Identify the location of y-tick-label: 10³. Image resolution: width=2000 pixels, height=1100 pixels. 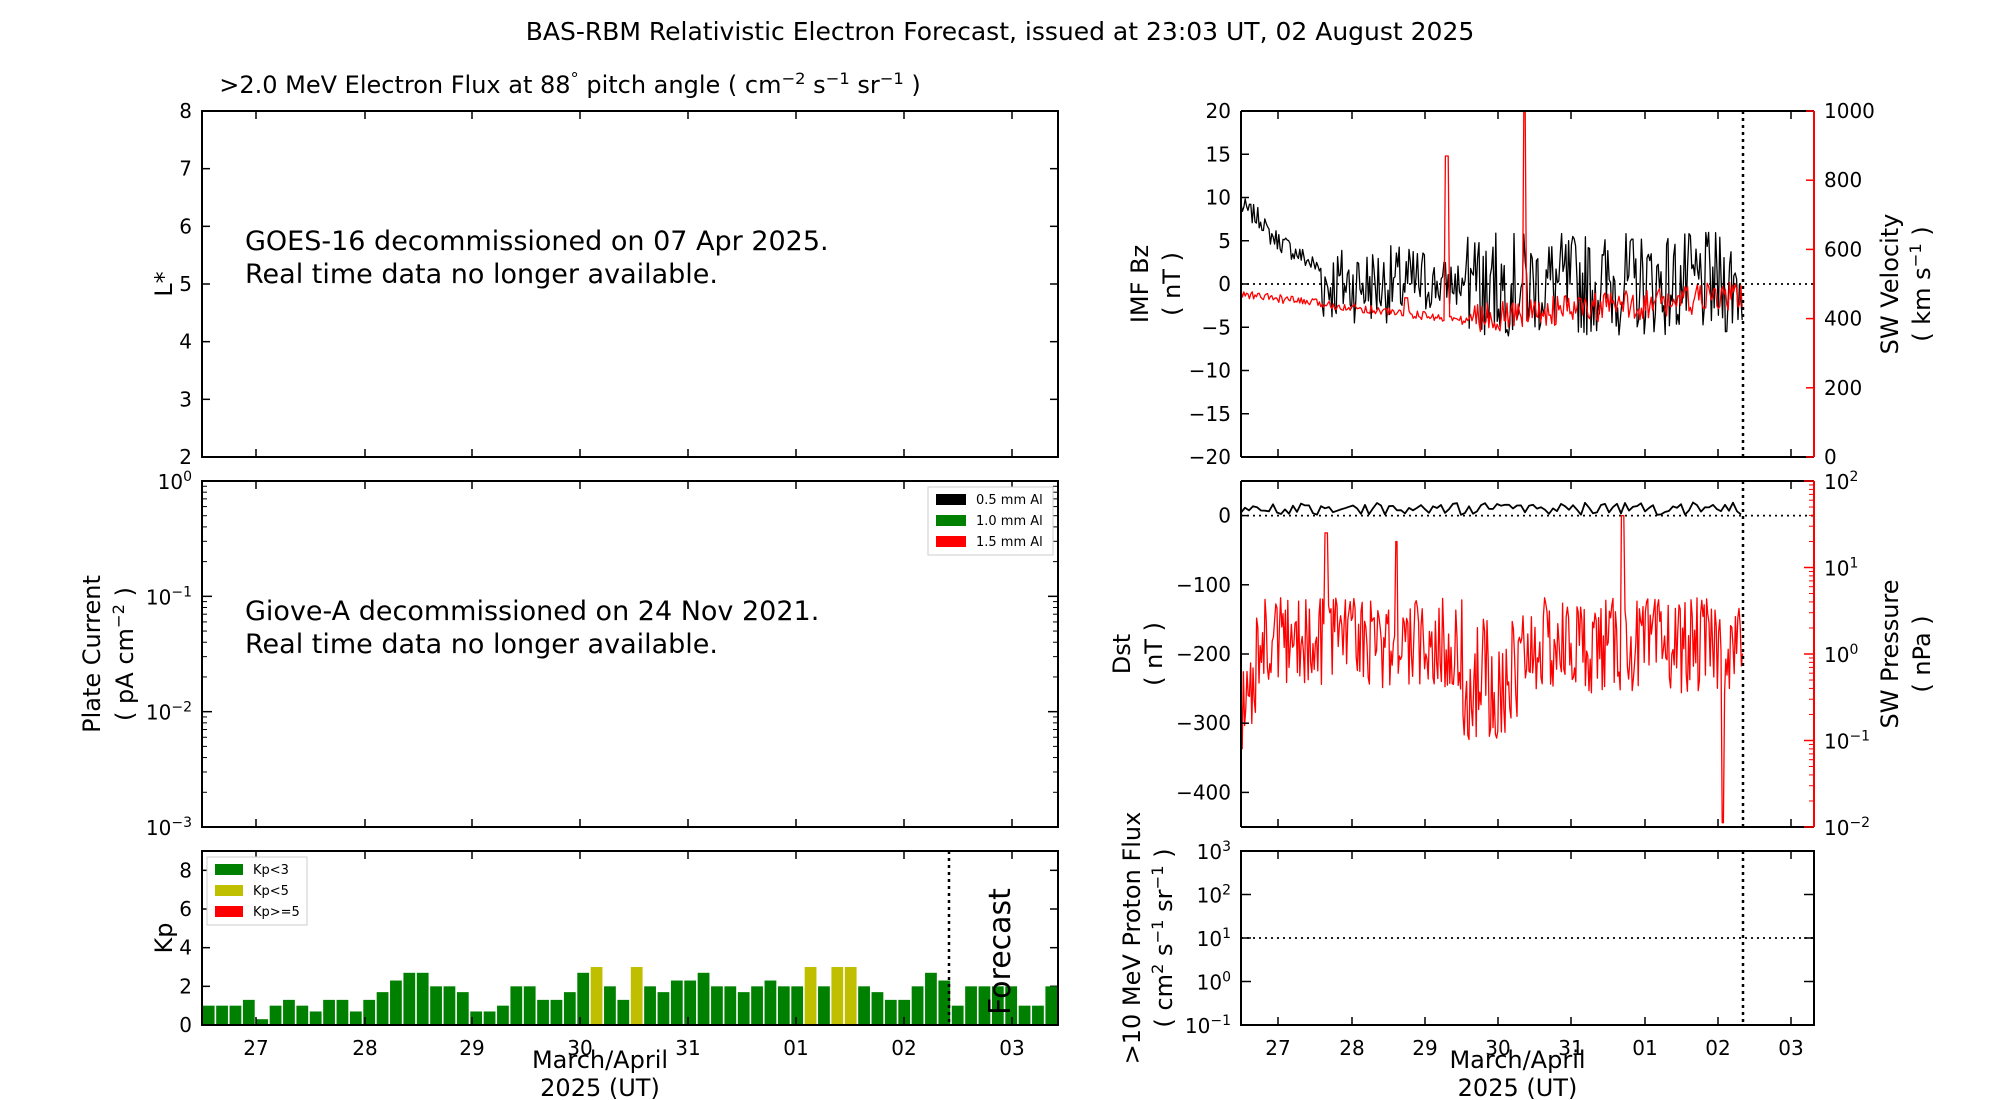
(1214, 851).